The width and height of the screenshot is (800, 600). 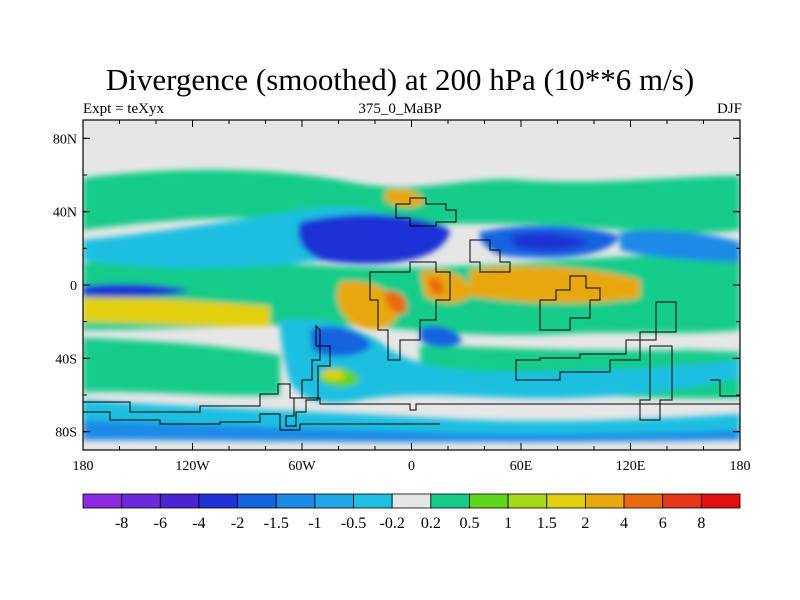 I want to click on experiment-label: Expt = teXyx, so click(x=123, y=109).